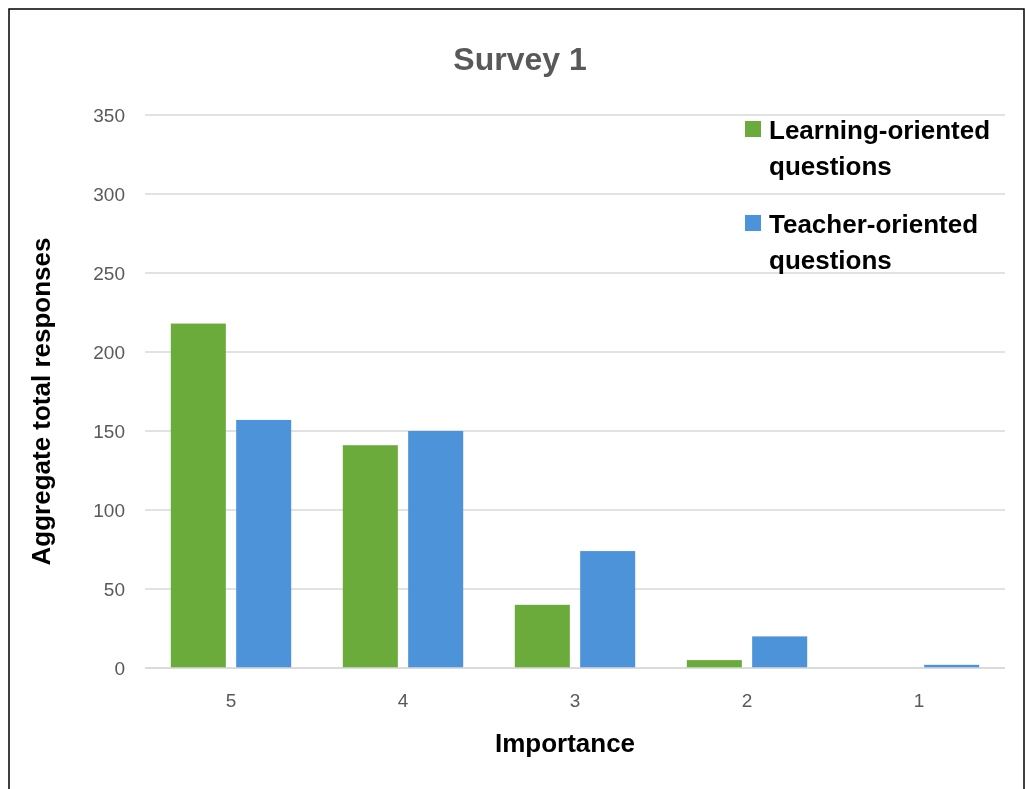 The image size is (1025, 789). Describe the element at coordinates (575, 700) in the screenshot. I see `x-tick-label: 3` at that location.